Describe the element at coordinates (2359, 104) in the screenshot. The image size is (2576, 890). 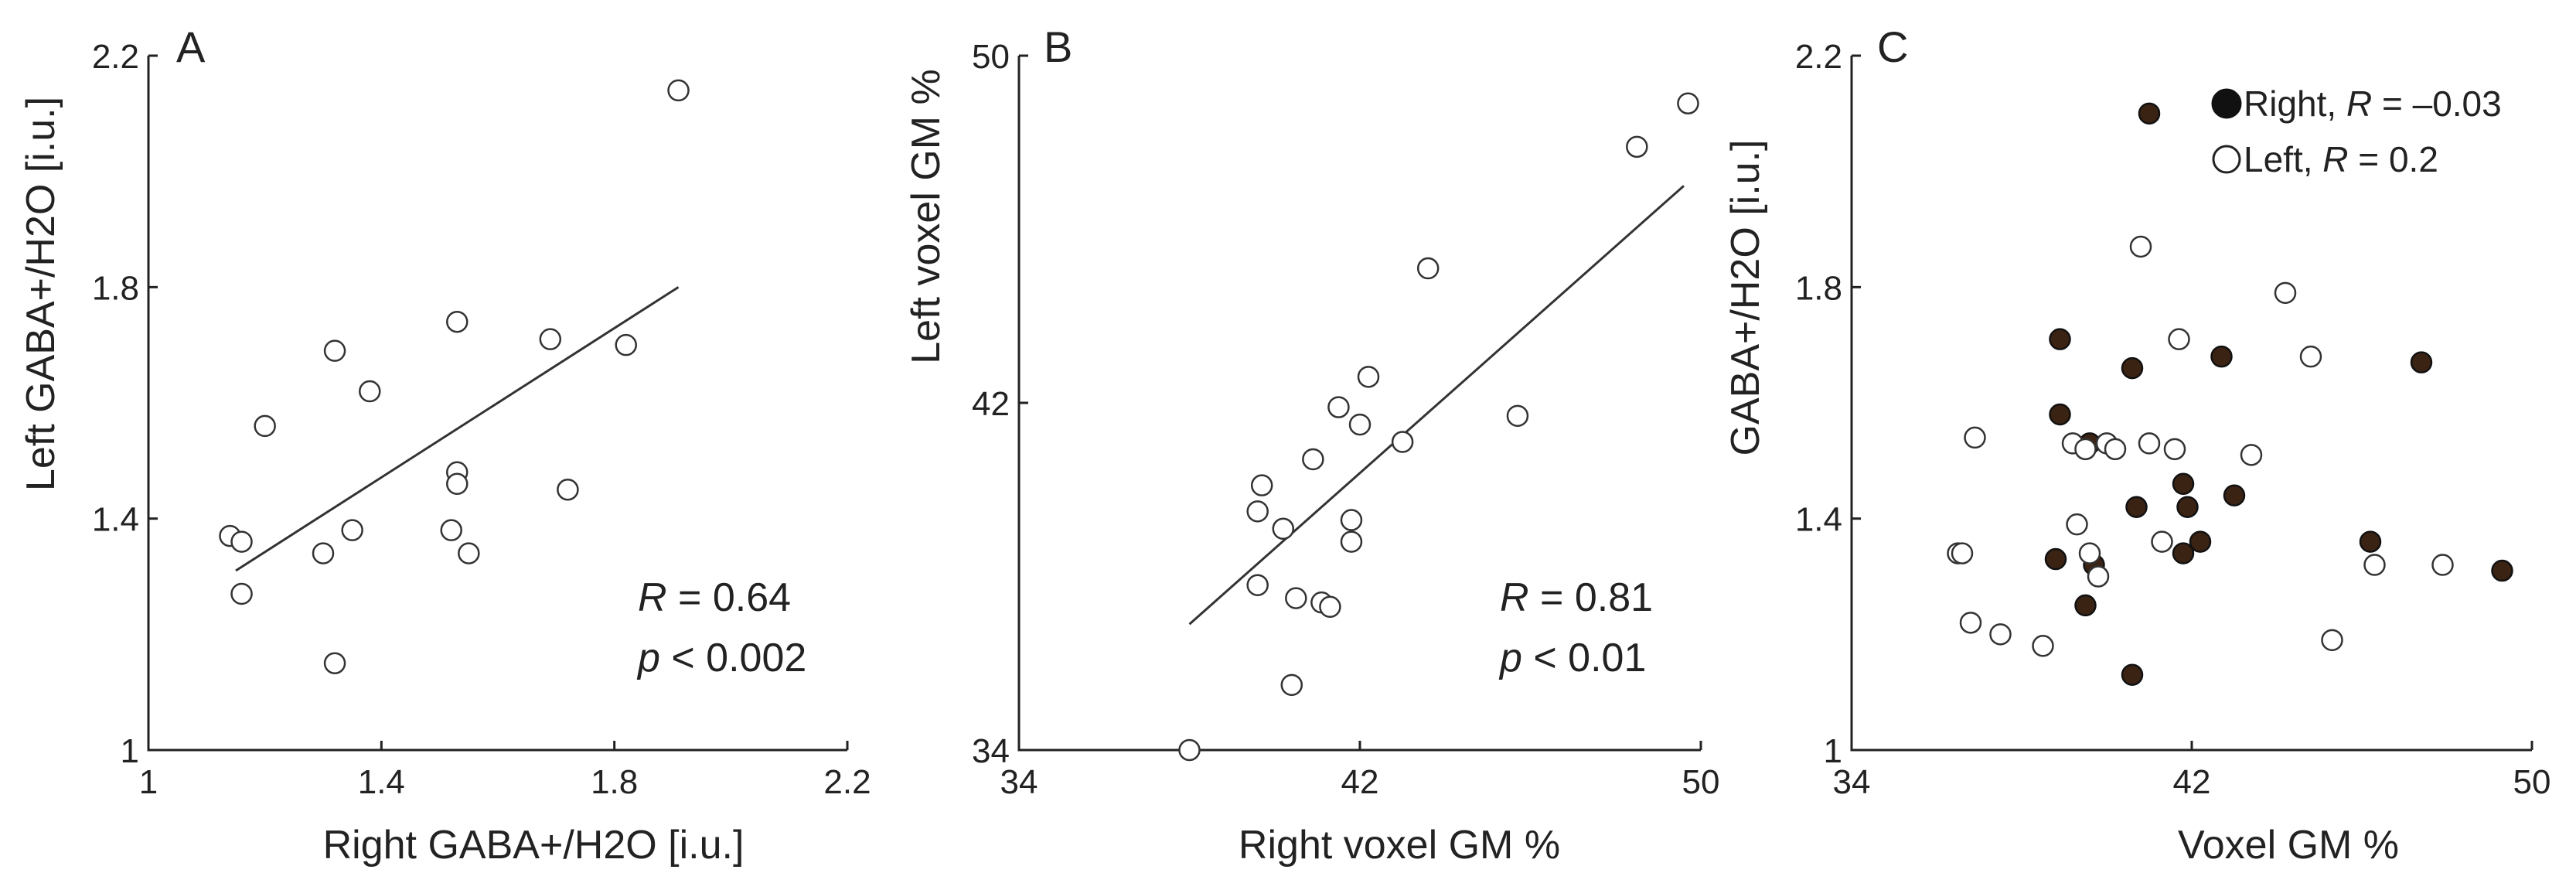
I see `legend-right-r-symbol: R` at that location.